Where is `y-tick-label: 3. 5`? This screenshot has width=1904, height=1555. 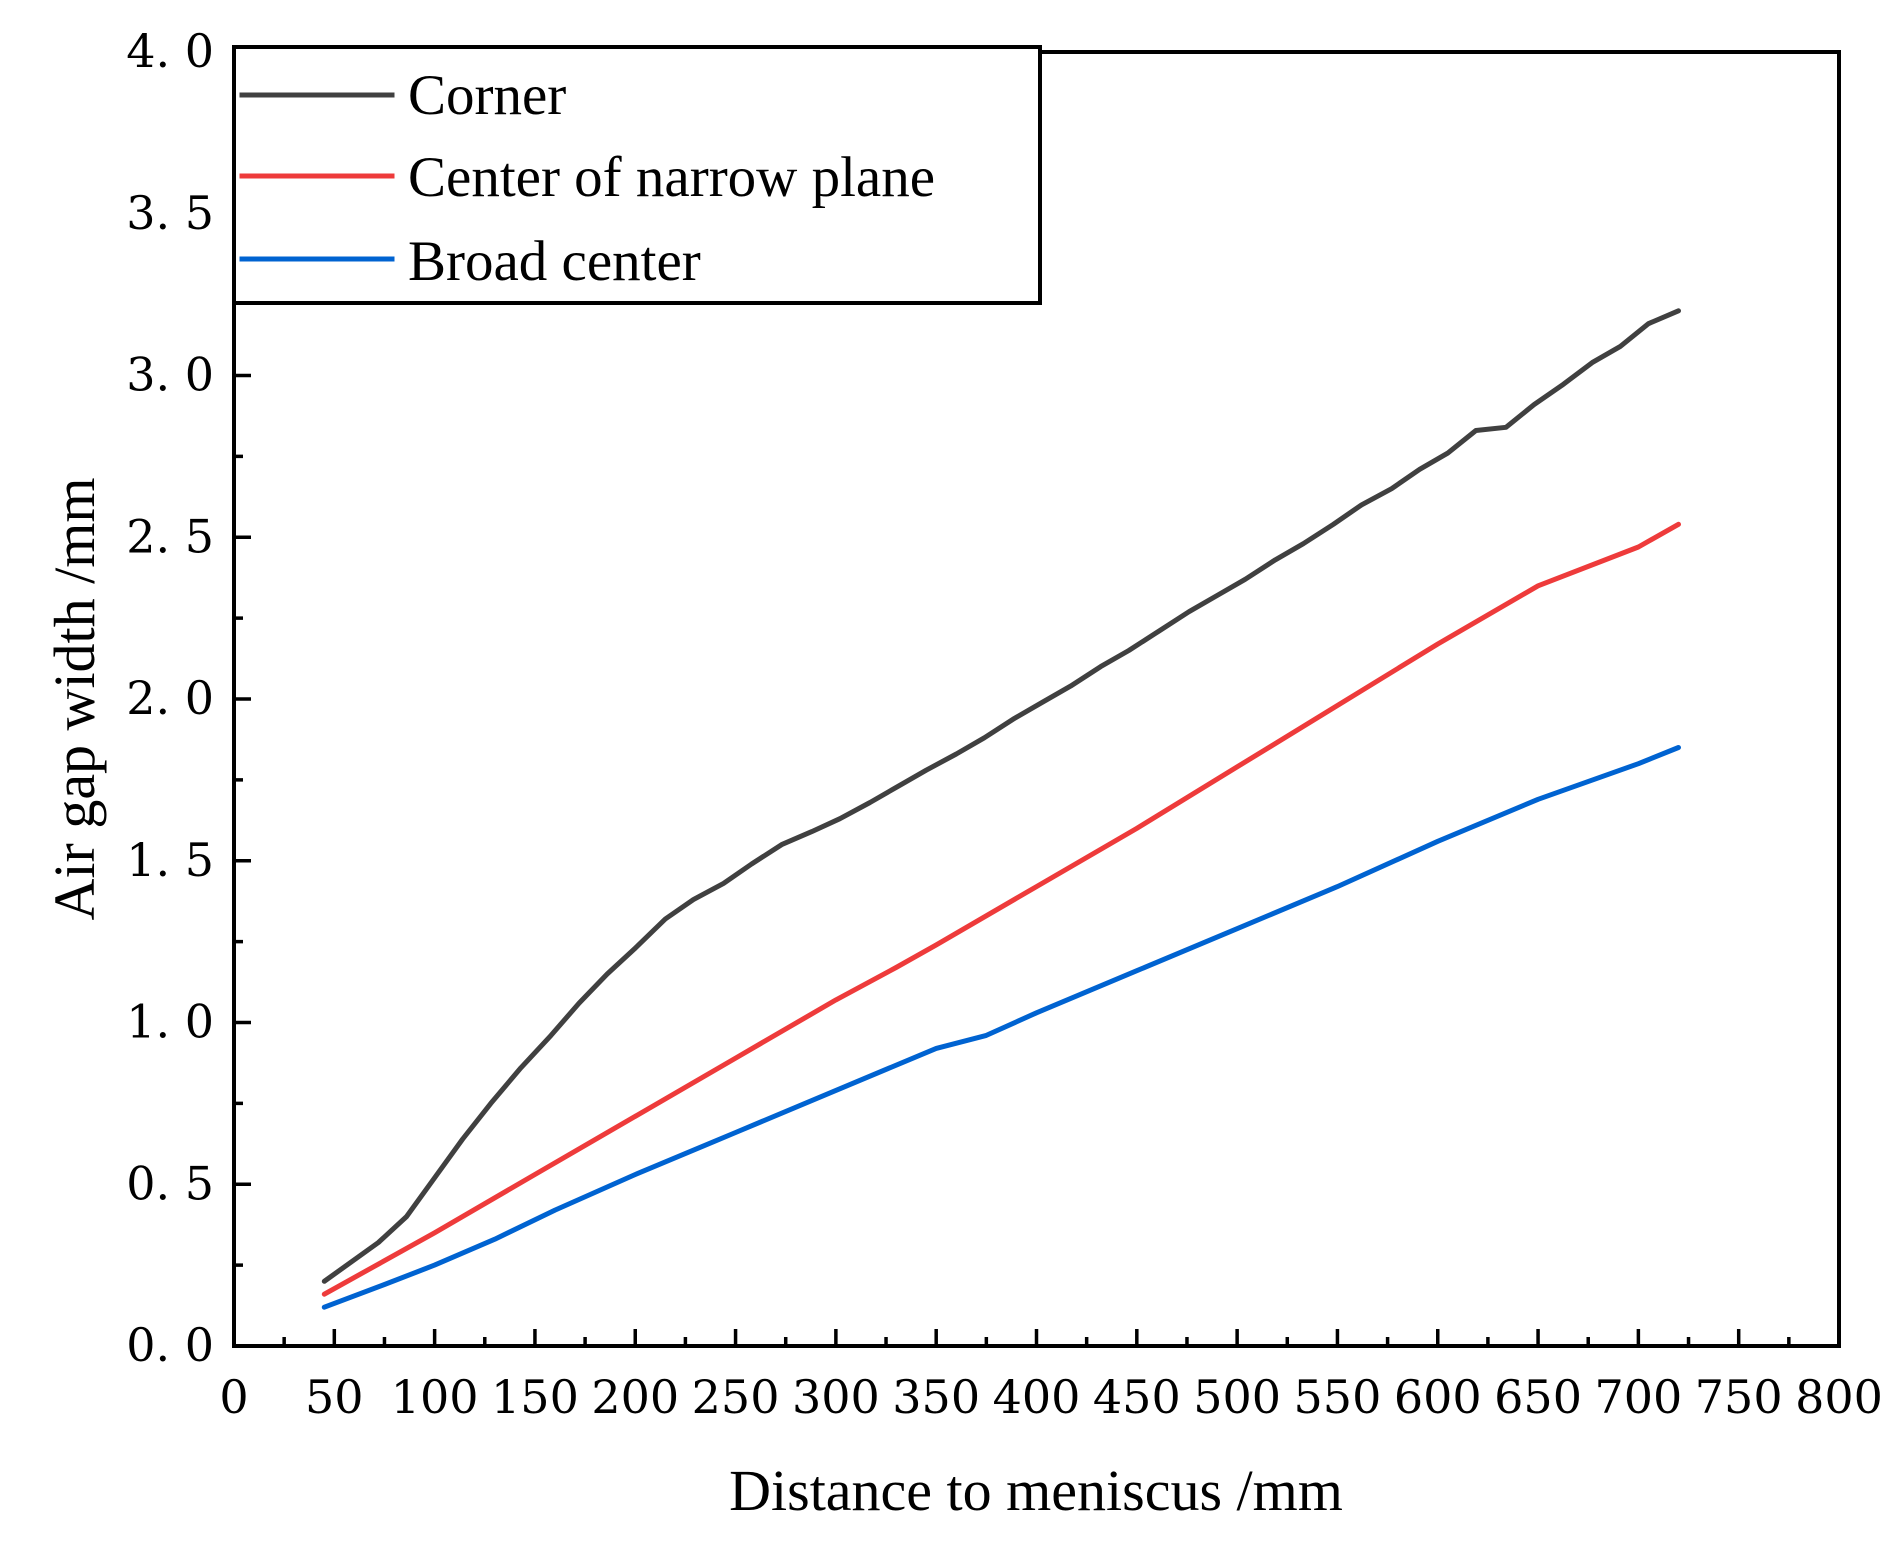
y-tick-label: 3. 5 is located at coordinates (170, 213).